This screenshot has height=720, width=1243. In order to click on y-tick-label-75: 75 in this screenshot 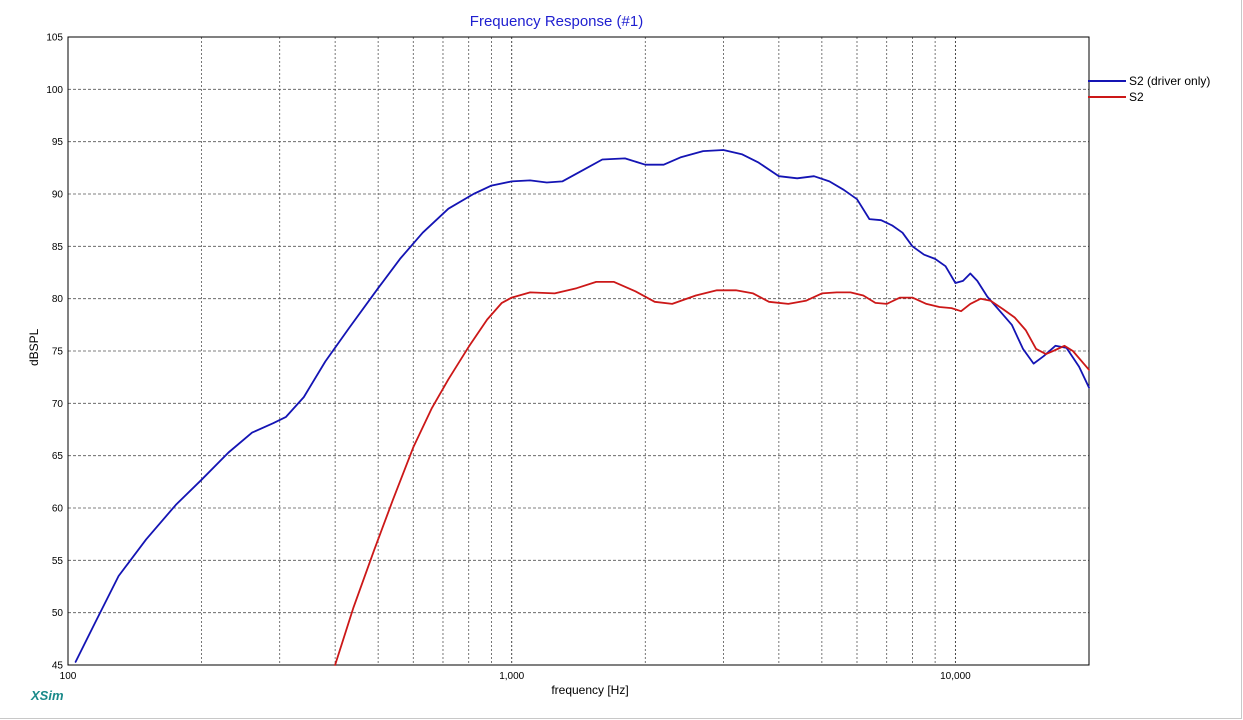, I will do `click(58, 352)`.